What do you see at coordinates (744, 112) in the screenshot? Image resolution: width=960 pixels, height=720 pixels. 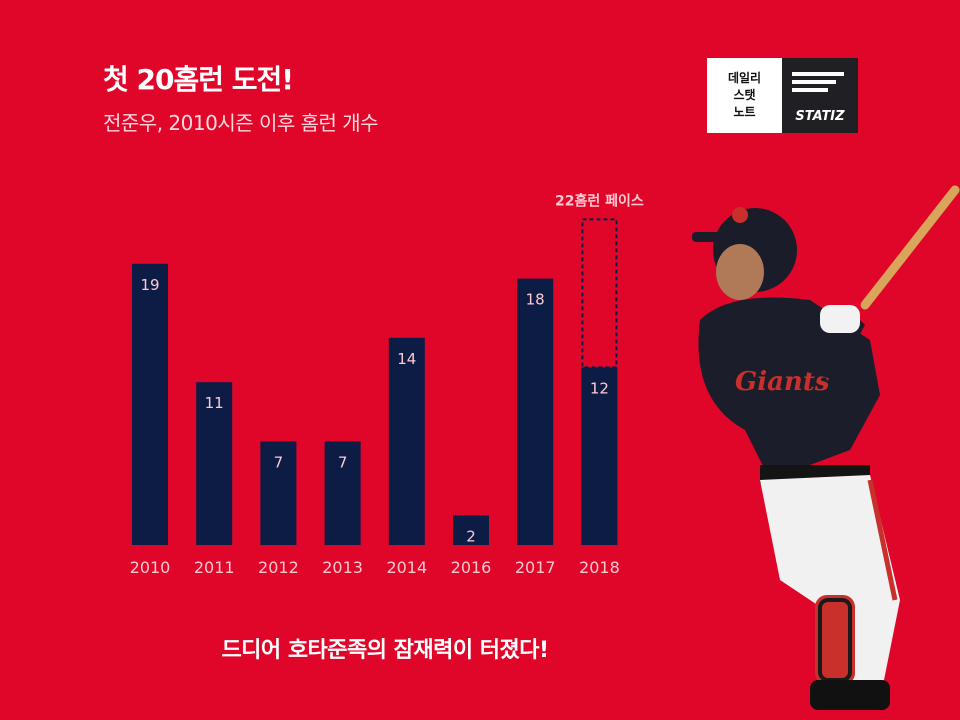 I see `logo-line-3: 노트` at bounding box center [744, 112].